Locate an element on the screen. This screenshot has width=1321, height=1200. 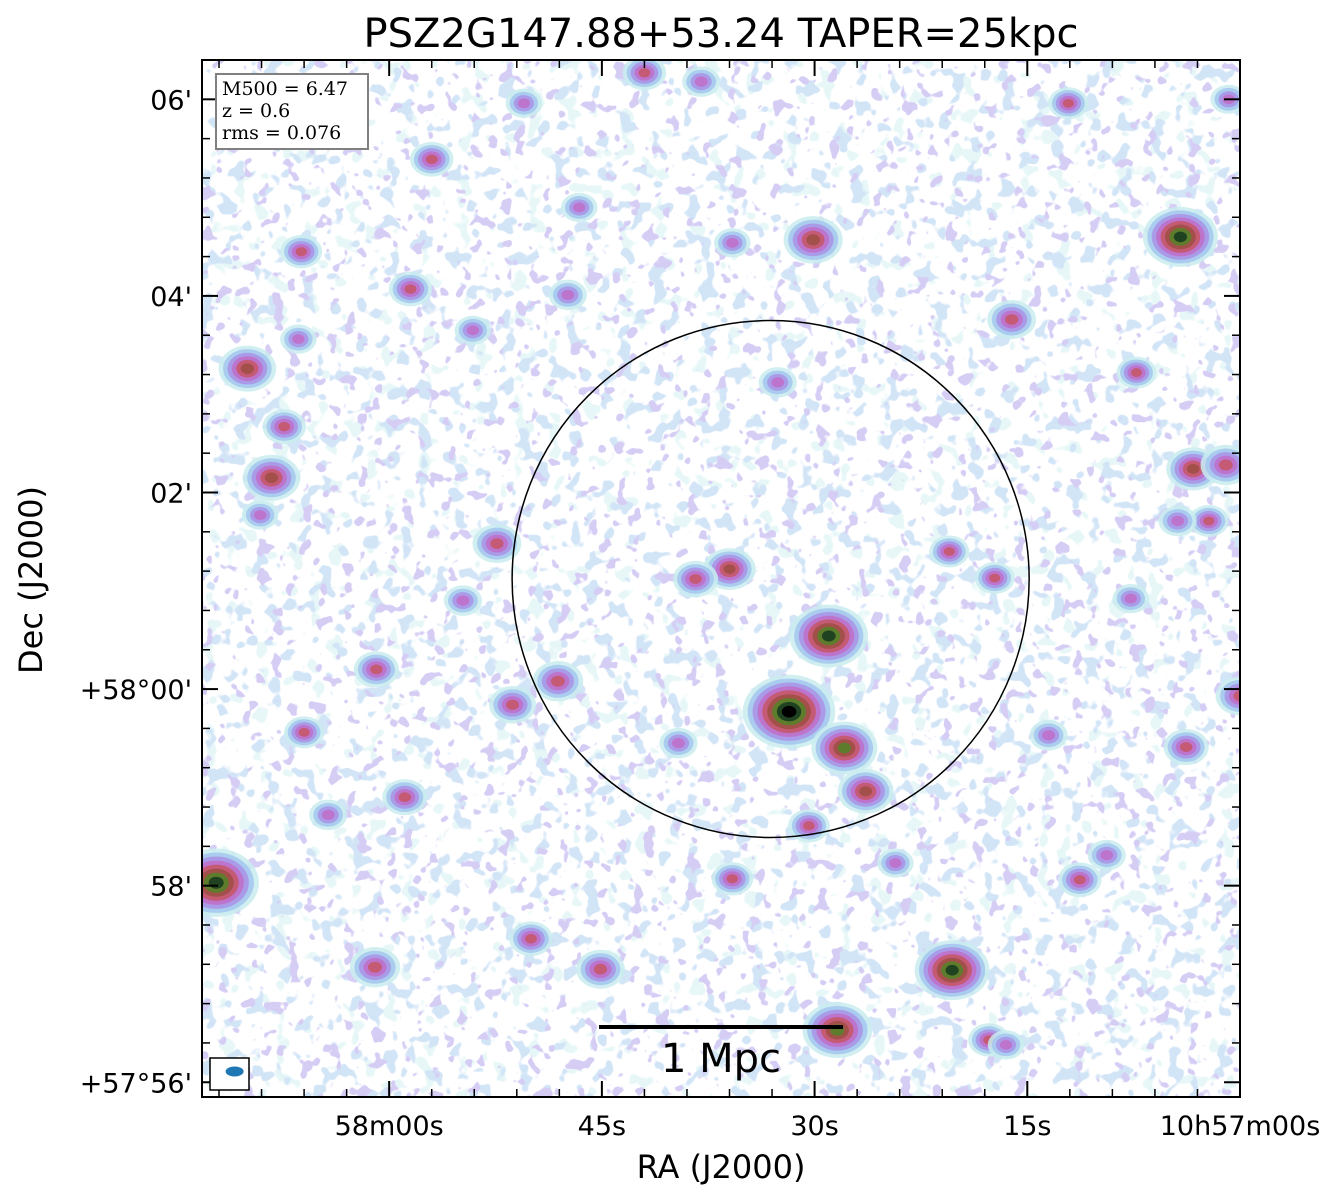
x-tick-label: 10h57m00s is located at coordinates (1240, 1126).